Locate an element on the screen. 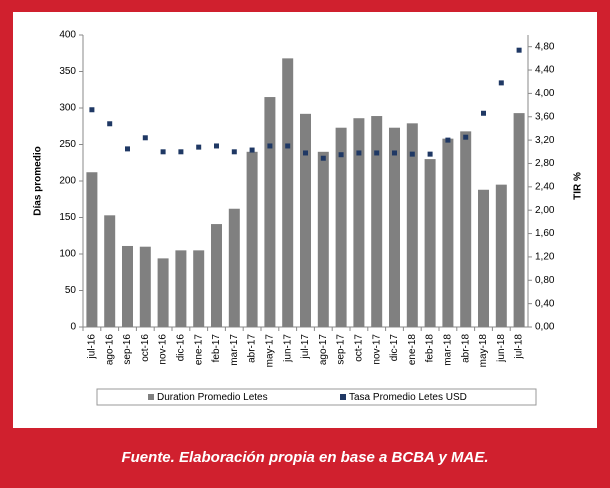 This screenshot has width=610, height=488. legend-box is located at coordinates (316, 397).